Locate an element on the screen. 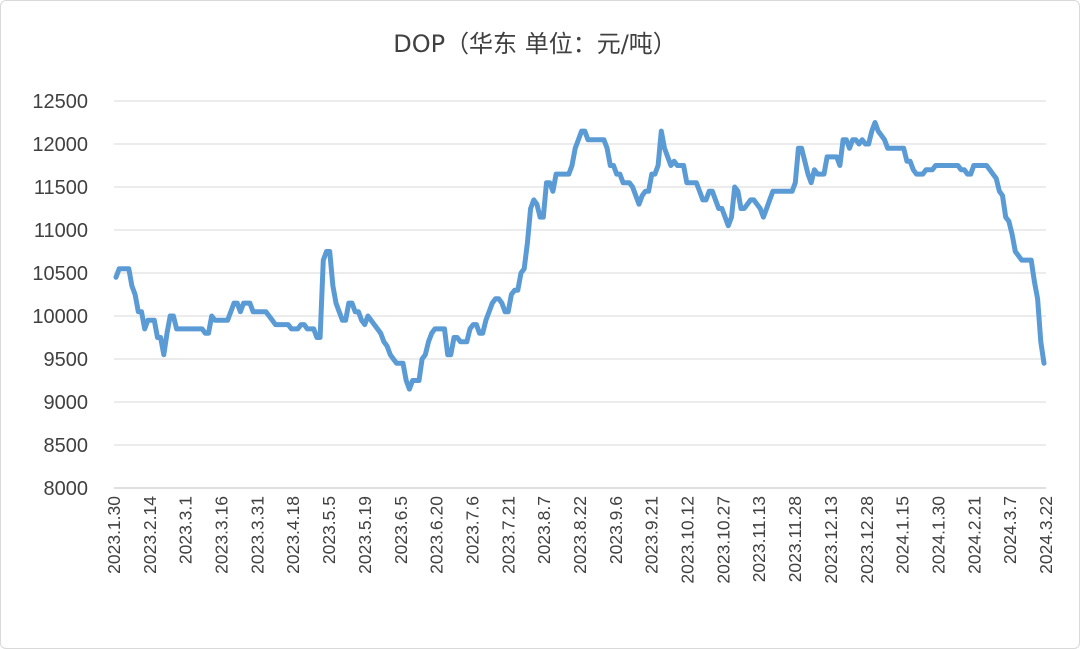 This screenshot has width=1080, height=649. x-tick-label: 2023.9.21 is located at coordinates (652, 535).